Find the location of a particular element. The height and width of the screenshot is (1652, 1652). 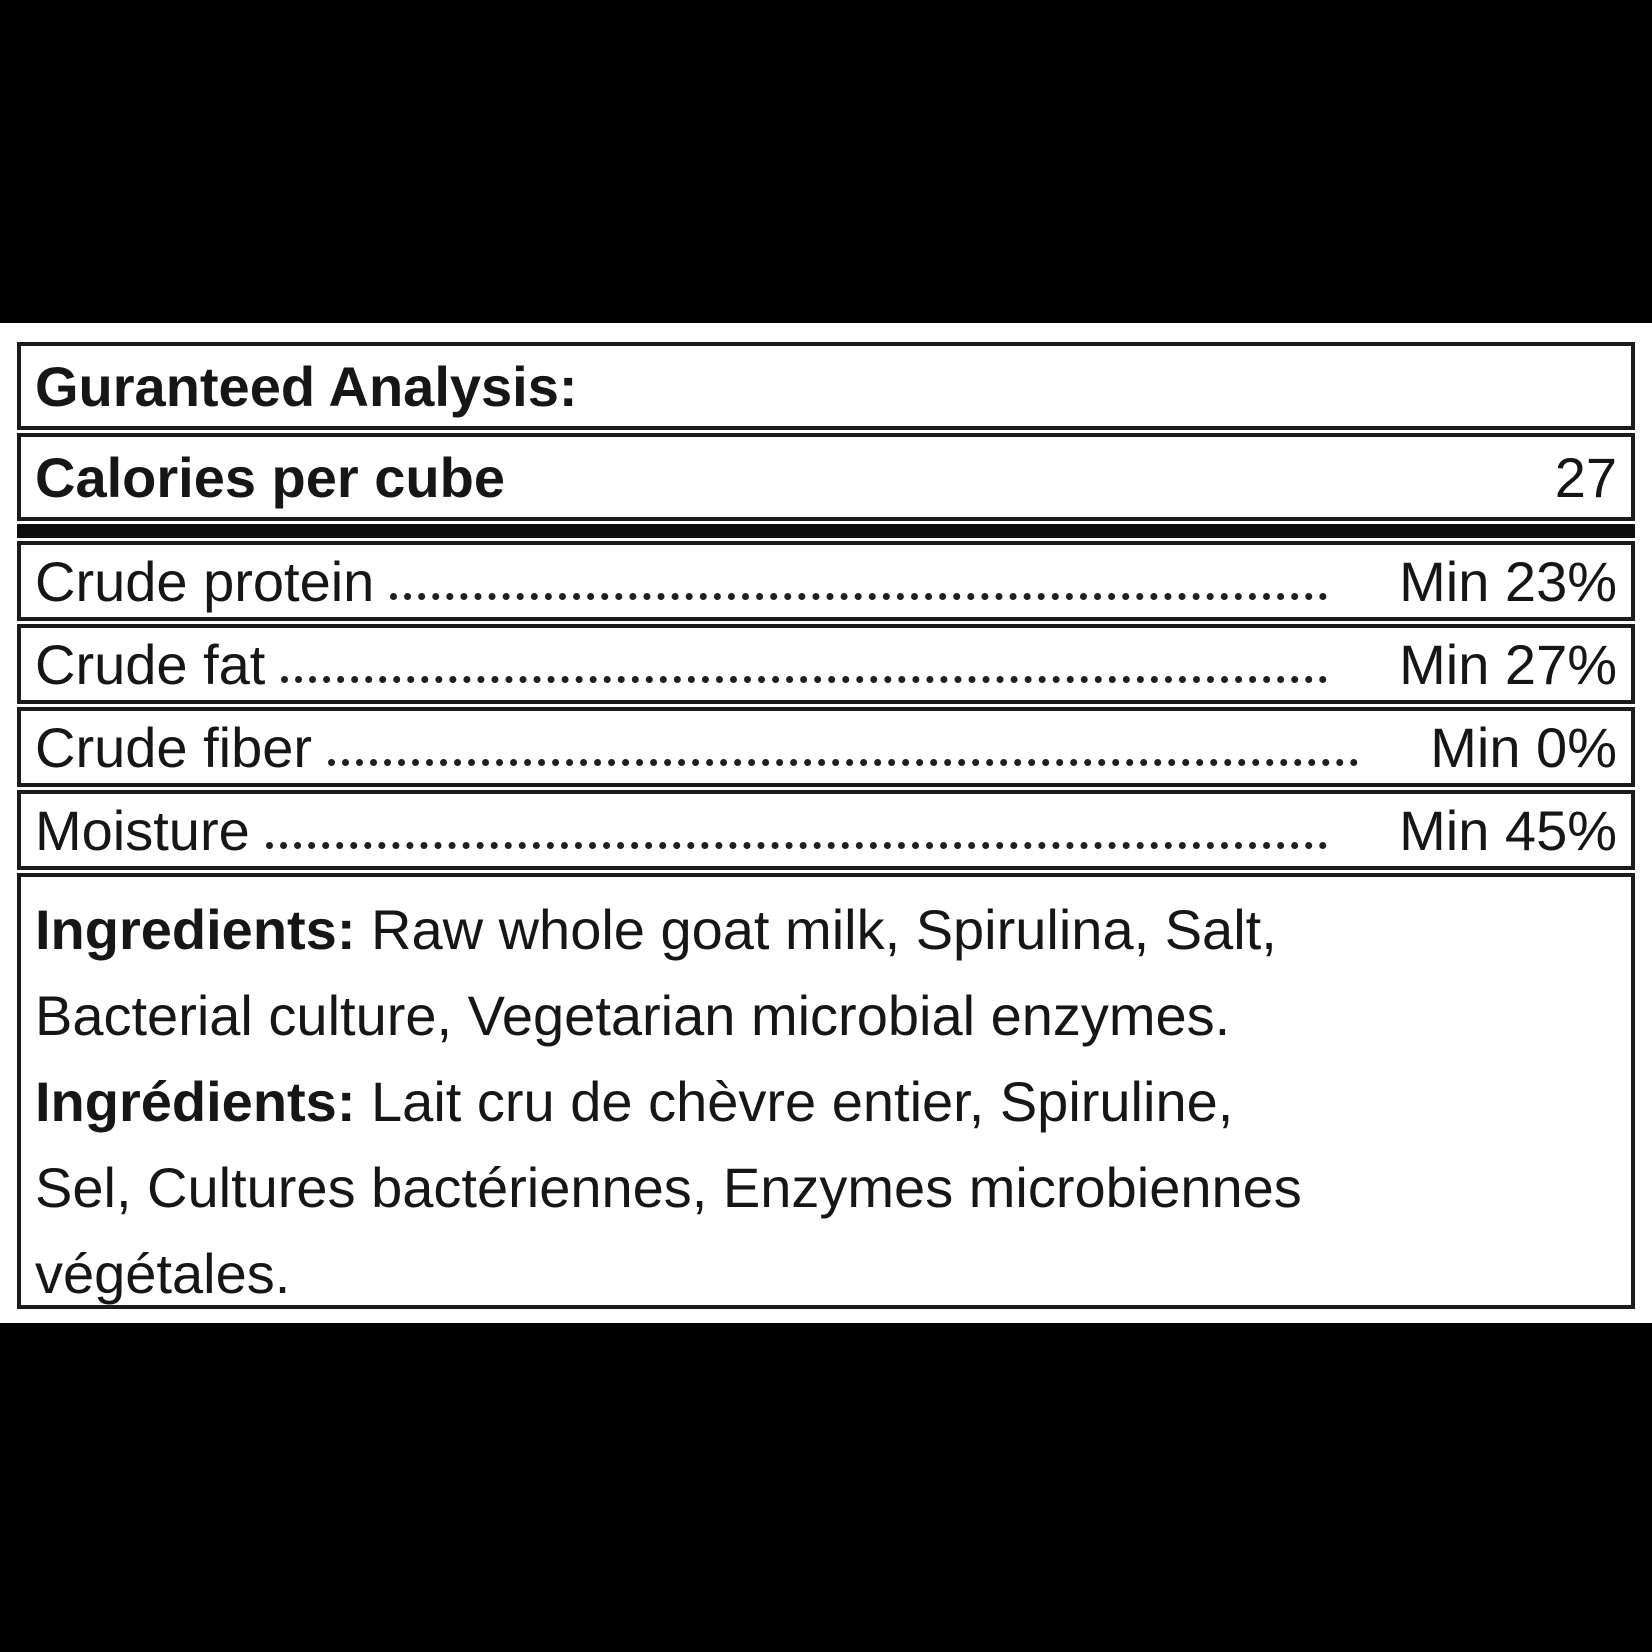

ingredients-text: Lait cru de chèvre entier, Spiruline, is located at coordinates (794, 1101).